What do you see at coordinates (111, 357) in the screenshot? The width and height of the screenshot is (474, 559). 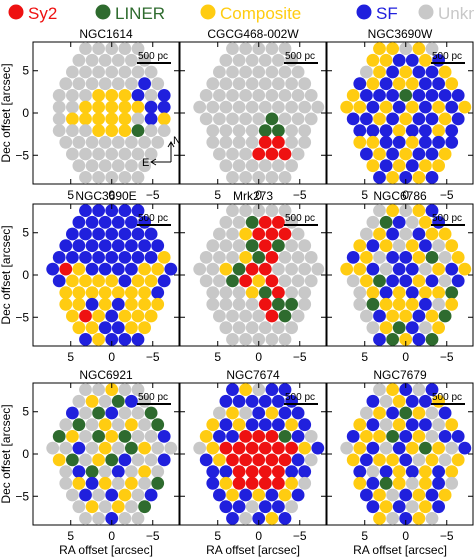 I see `x-tick-label: 0` at bounding box center [111, 357].